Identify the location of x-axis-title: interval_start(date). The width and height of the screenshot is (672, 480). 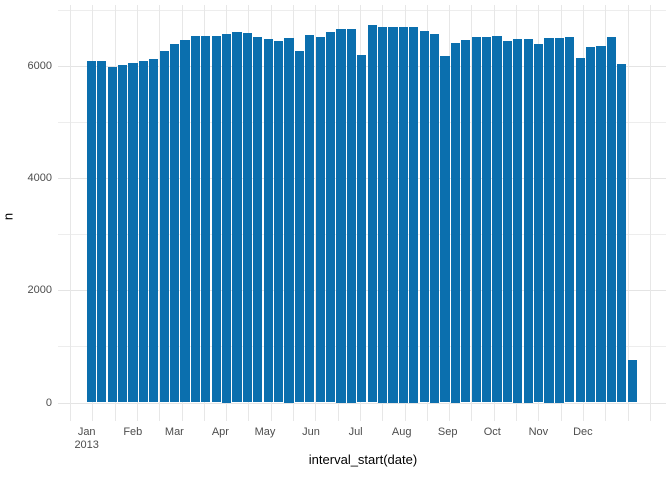
(363, 459).